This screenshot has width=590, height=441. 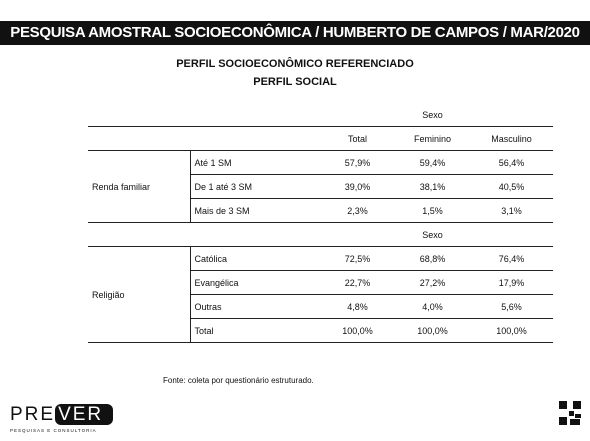 I want to click on logo-part: PRE, so click(x=33, y=414).